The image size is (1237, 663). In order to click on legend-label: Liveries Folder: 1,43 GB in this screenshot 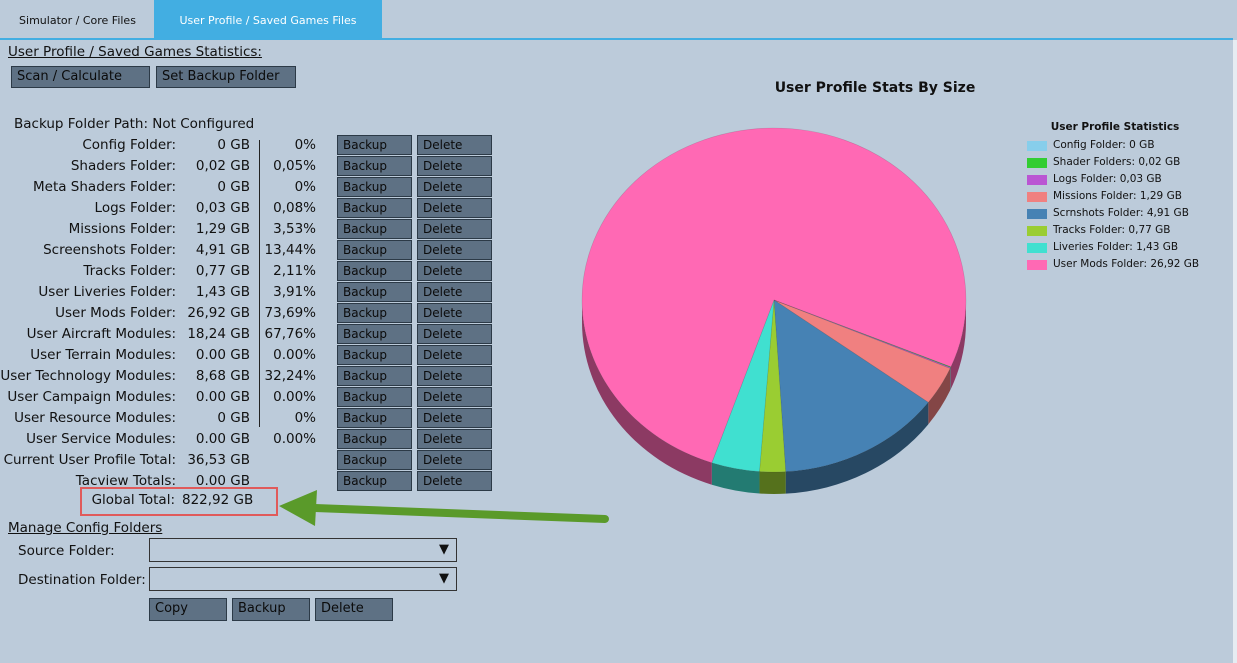, I will do `click(1116, 247)`.